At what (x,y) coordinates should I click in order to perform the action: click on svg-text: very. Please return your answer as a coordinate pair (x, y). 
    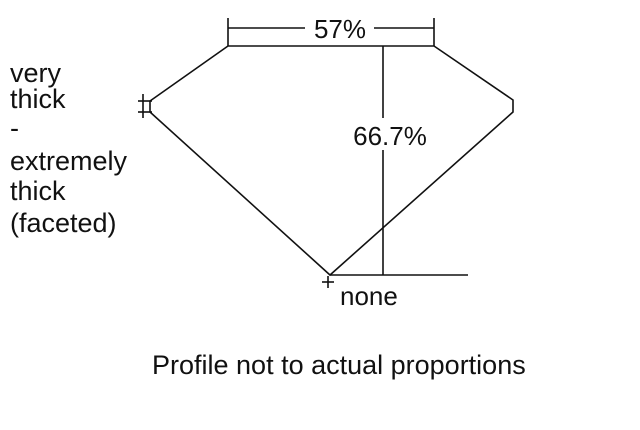
    Looking at the image, I should click on (36, 73).